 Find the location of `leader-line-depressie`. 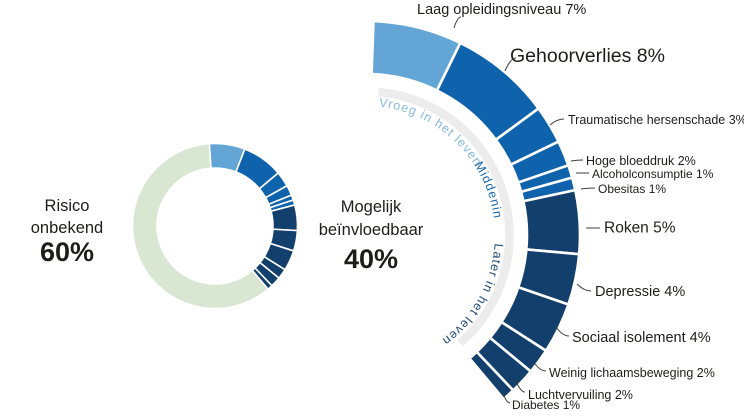

leader-line-depressie is located at coordinates (584, 287).